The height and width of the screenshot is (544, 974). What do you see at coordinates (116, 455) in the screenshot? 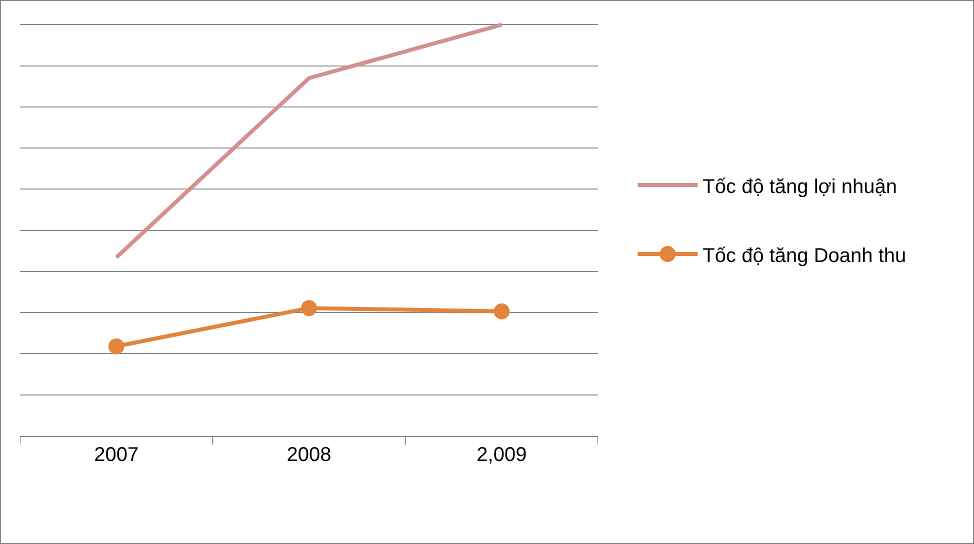
I see `x-tick-label: 2007` at bounding box center [116, 455].